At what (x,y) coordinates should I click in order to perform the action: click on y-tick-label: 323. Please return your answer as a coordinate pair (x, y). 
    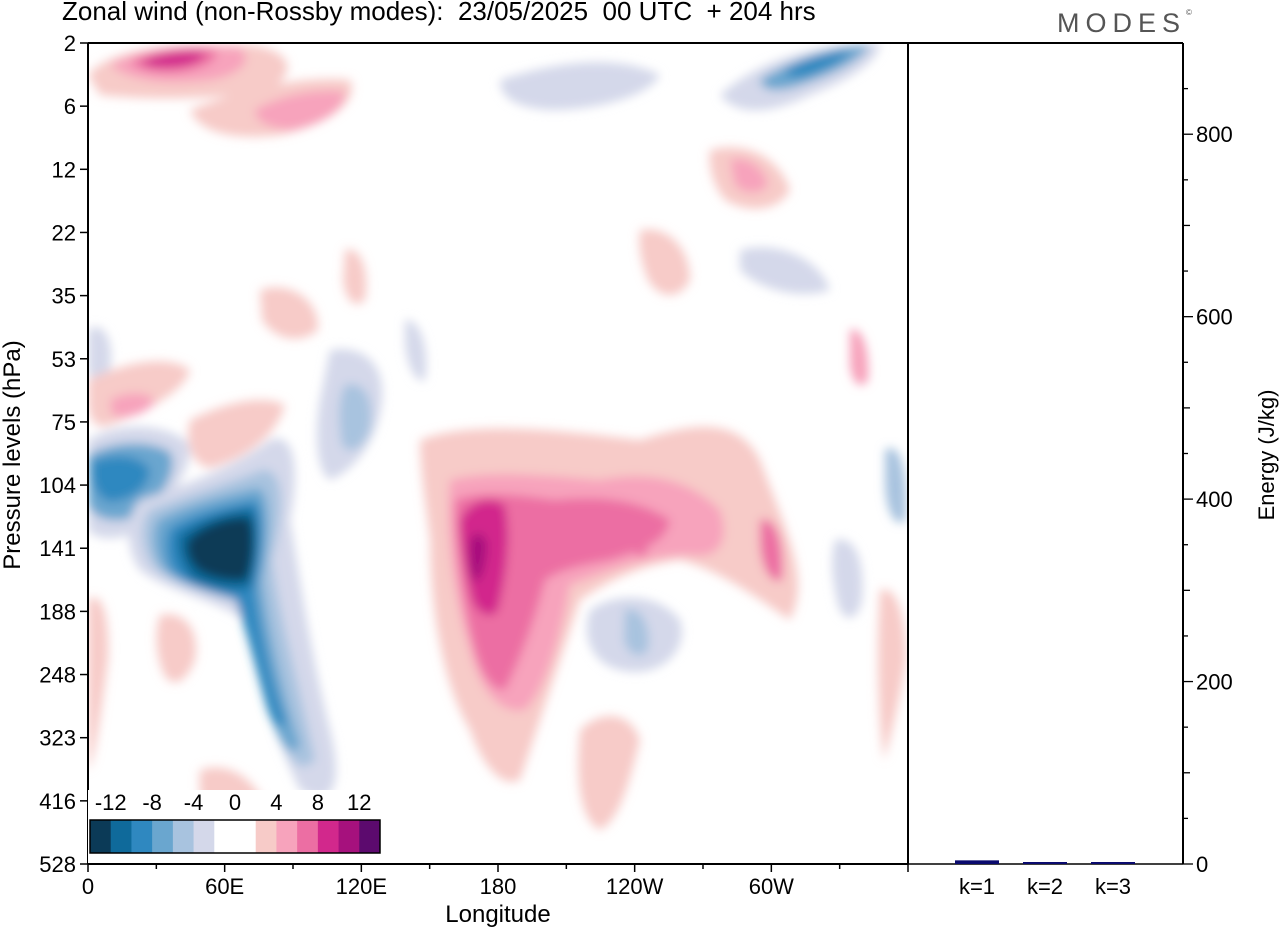
    Looking at the image, I should click on (57, 738).